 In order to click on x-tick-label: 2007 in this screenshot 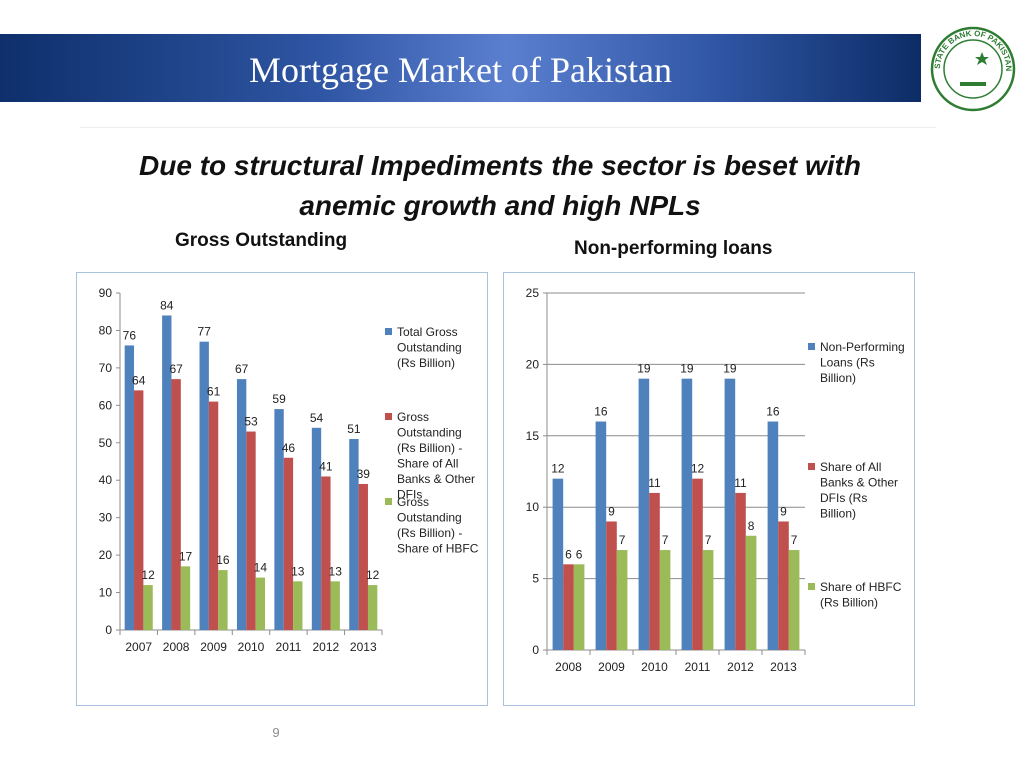, I will do `click(138, 647)`.